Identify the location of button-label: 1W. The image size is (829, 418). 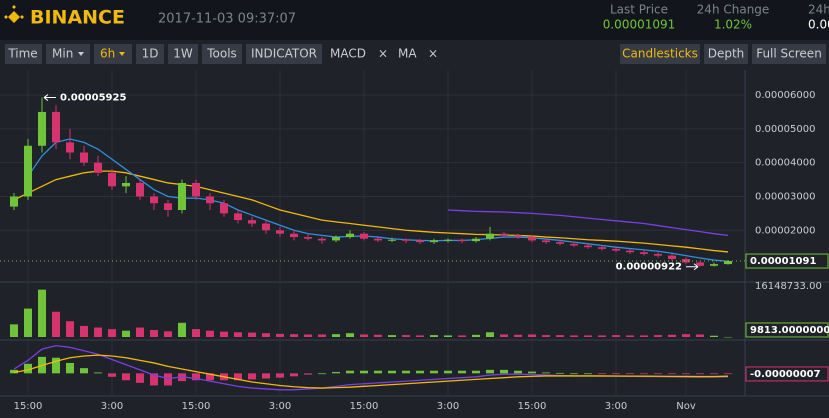
(183, 54).